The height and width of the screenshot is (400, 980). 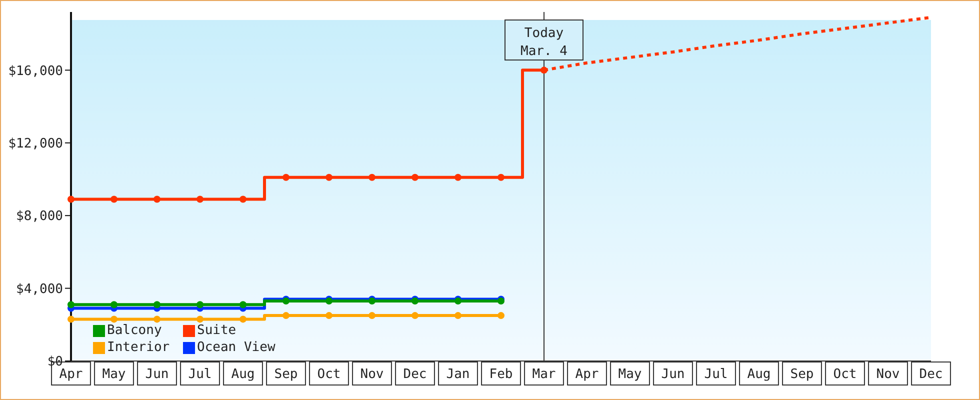 I want to click on y-tick-label: $4,000, so click(x=39, y=289).